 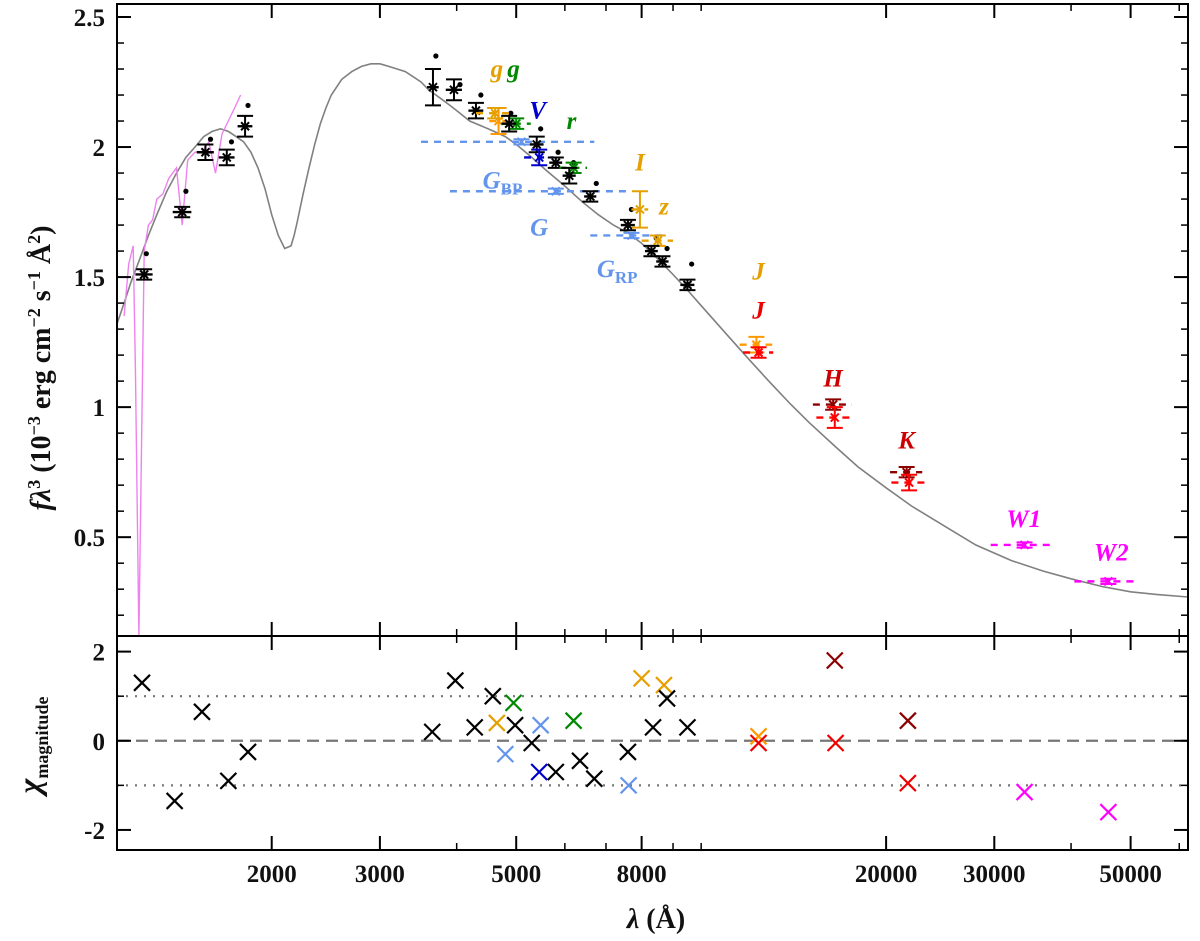 I want to click on photometry-marker-21-stroke-b, so click(x=631, y=235).